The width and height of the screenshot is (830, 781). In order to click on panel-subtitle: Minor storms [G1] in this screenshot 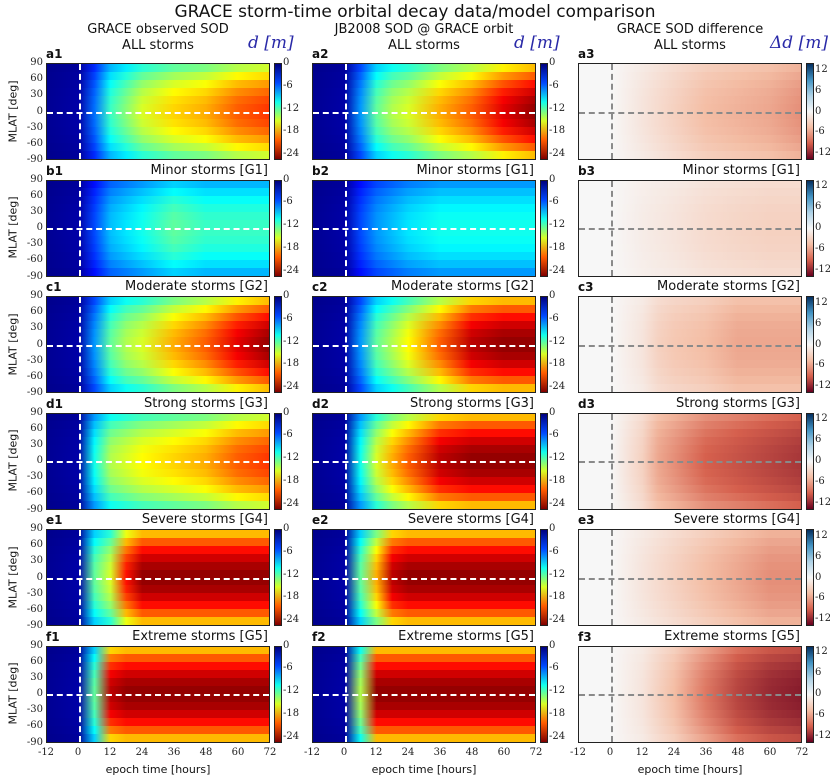, I will do `click(741, 170)`.